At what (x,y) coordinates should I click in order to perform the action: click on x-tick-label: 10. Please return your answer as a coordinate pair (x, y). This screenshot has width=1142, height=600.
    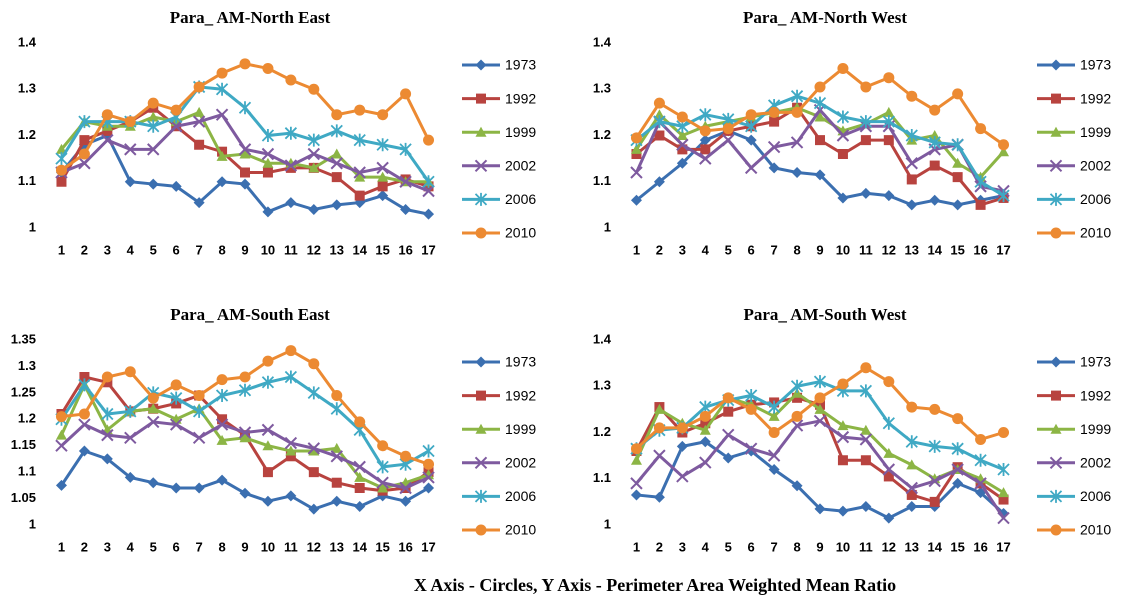
    Looking at the image, I should click on (843, 546).